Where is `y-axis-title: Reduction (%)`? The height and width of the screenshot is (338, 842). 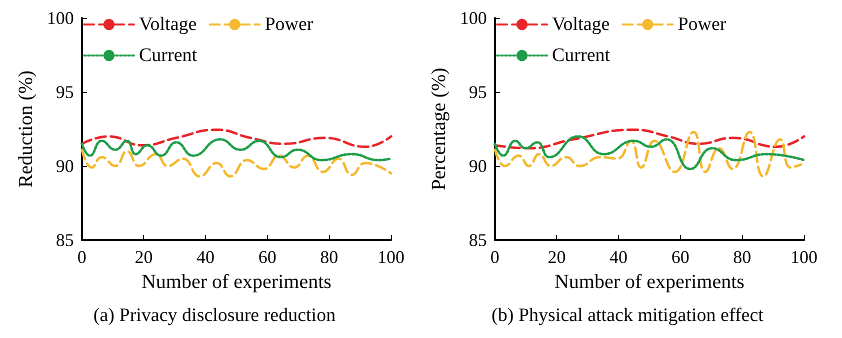 y-axis-title: Reduction (%) is located at coordinates (26, 129).